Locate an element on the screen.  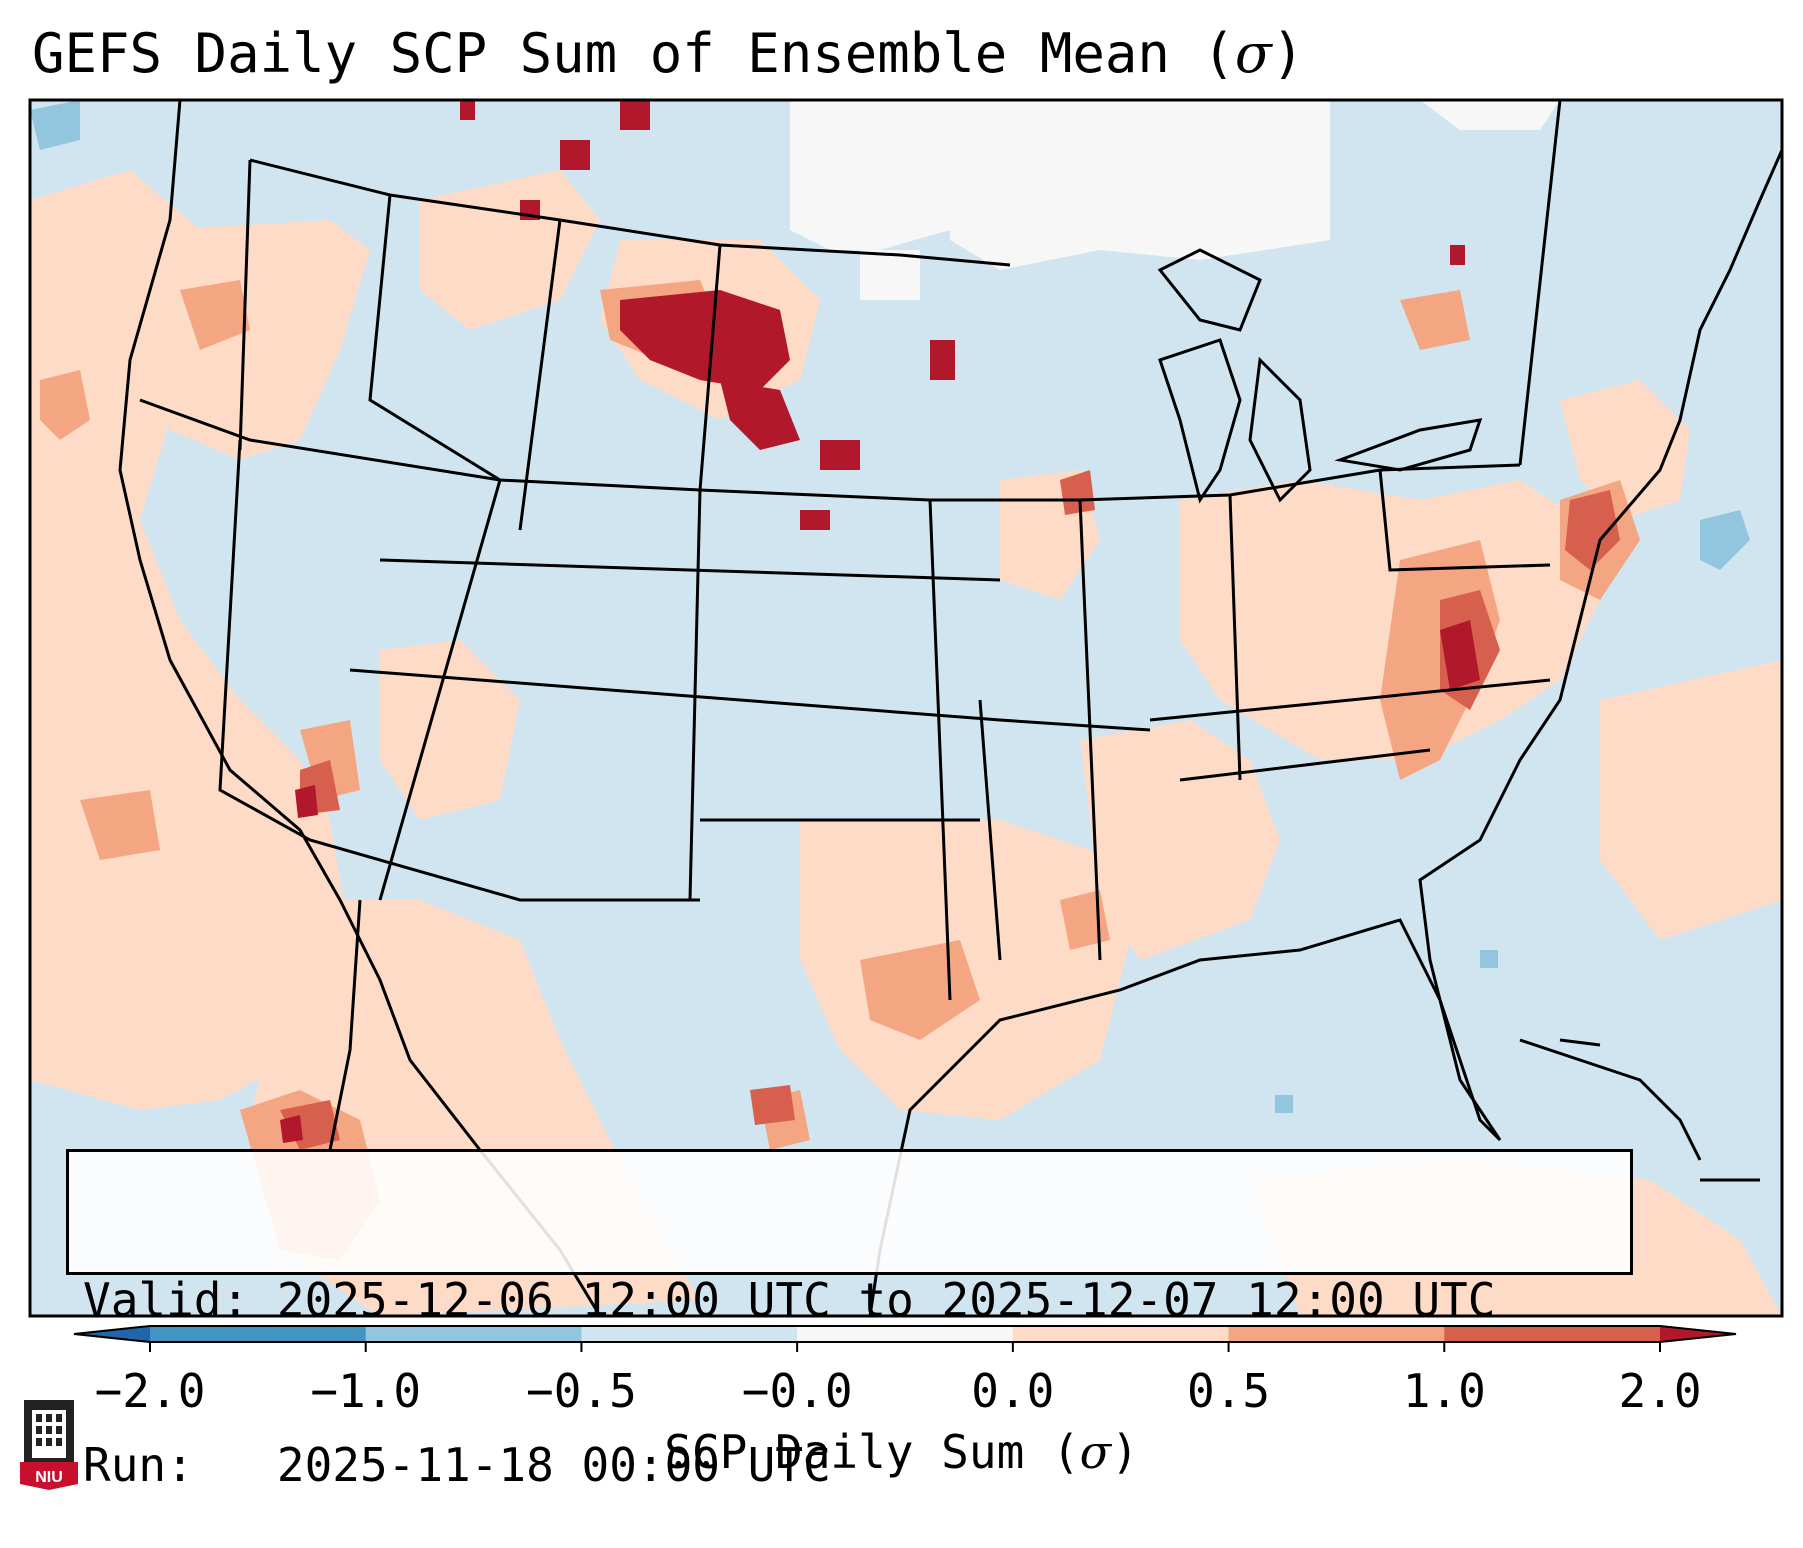
colorbar-under-arrow is located at coordinates (112, 1334).